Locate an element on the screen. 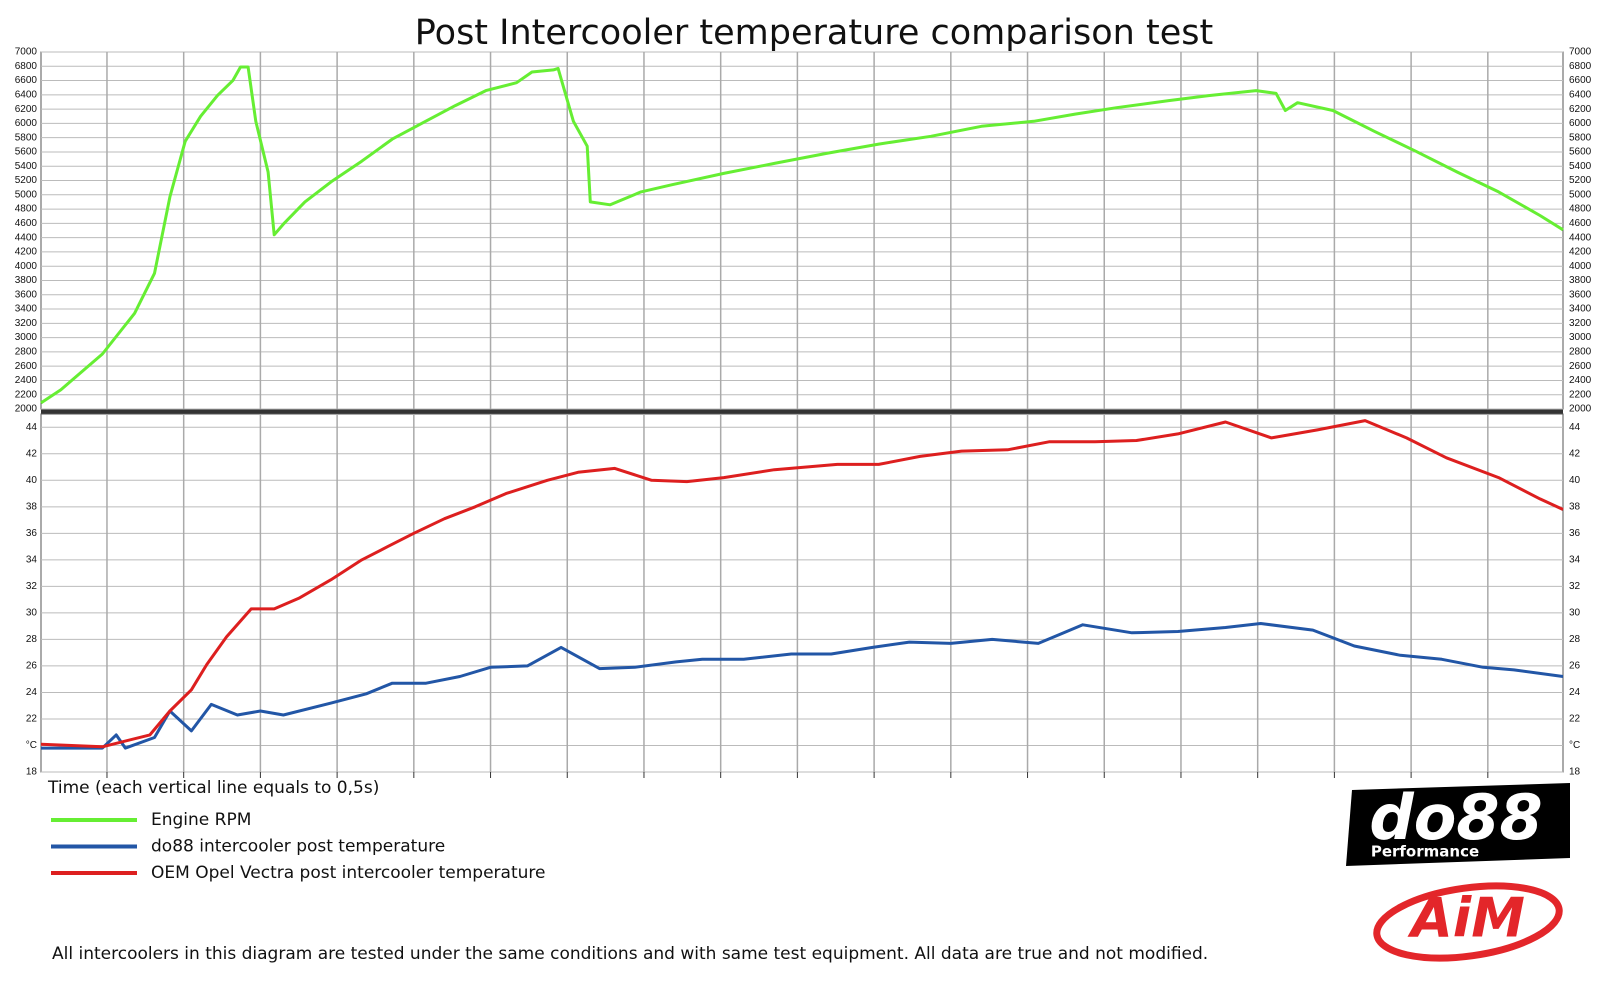 The image size is (1600, 1004). y-tick-label-right: 5200 is located at coordinates (1580, 180).